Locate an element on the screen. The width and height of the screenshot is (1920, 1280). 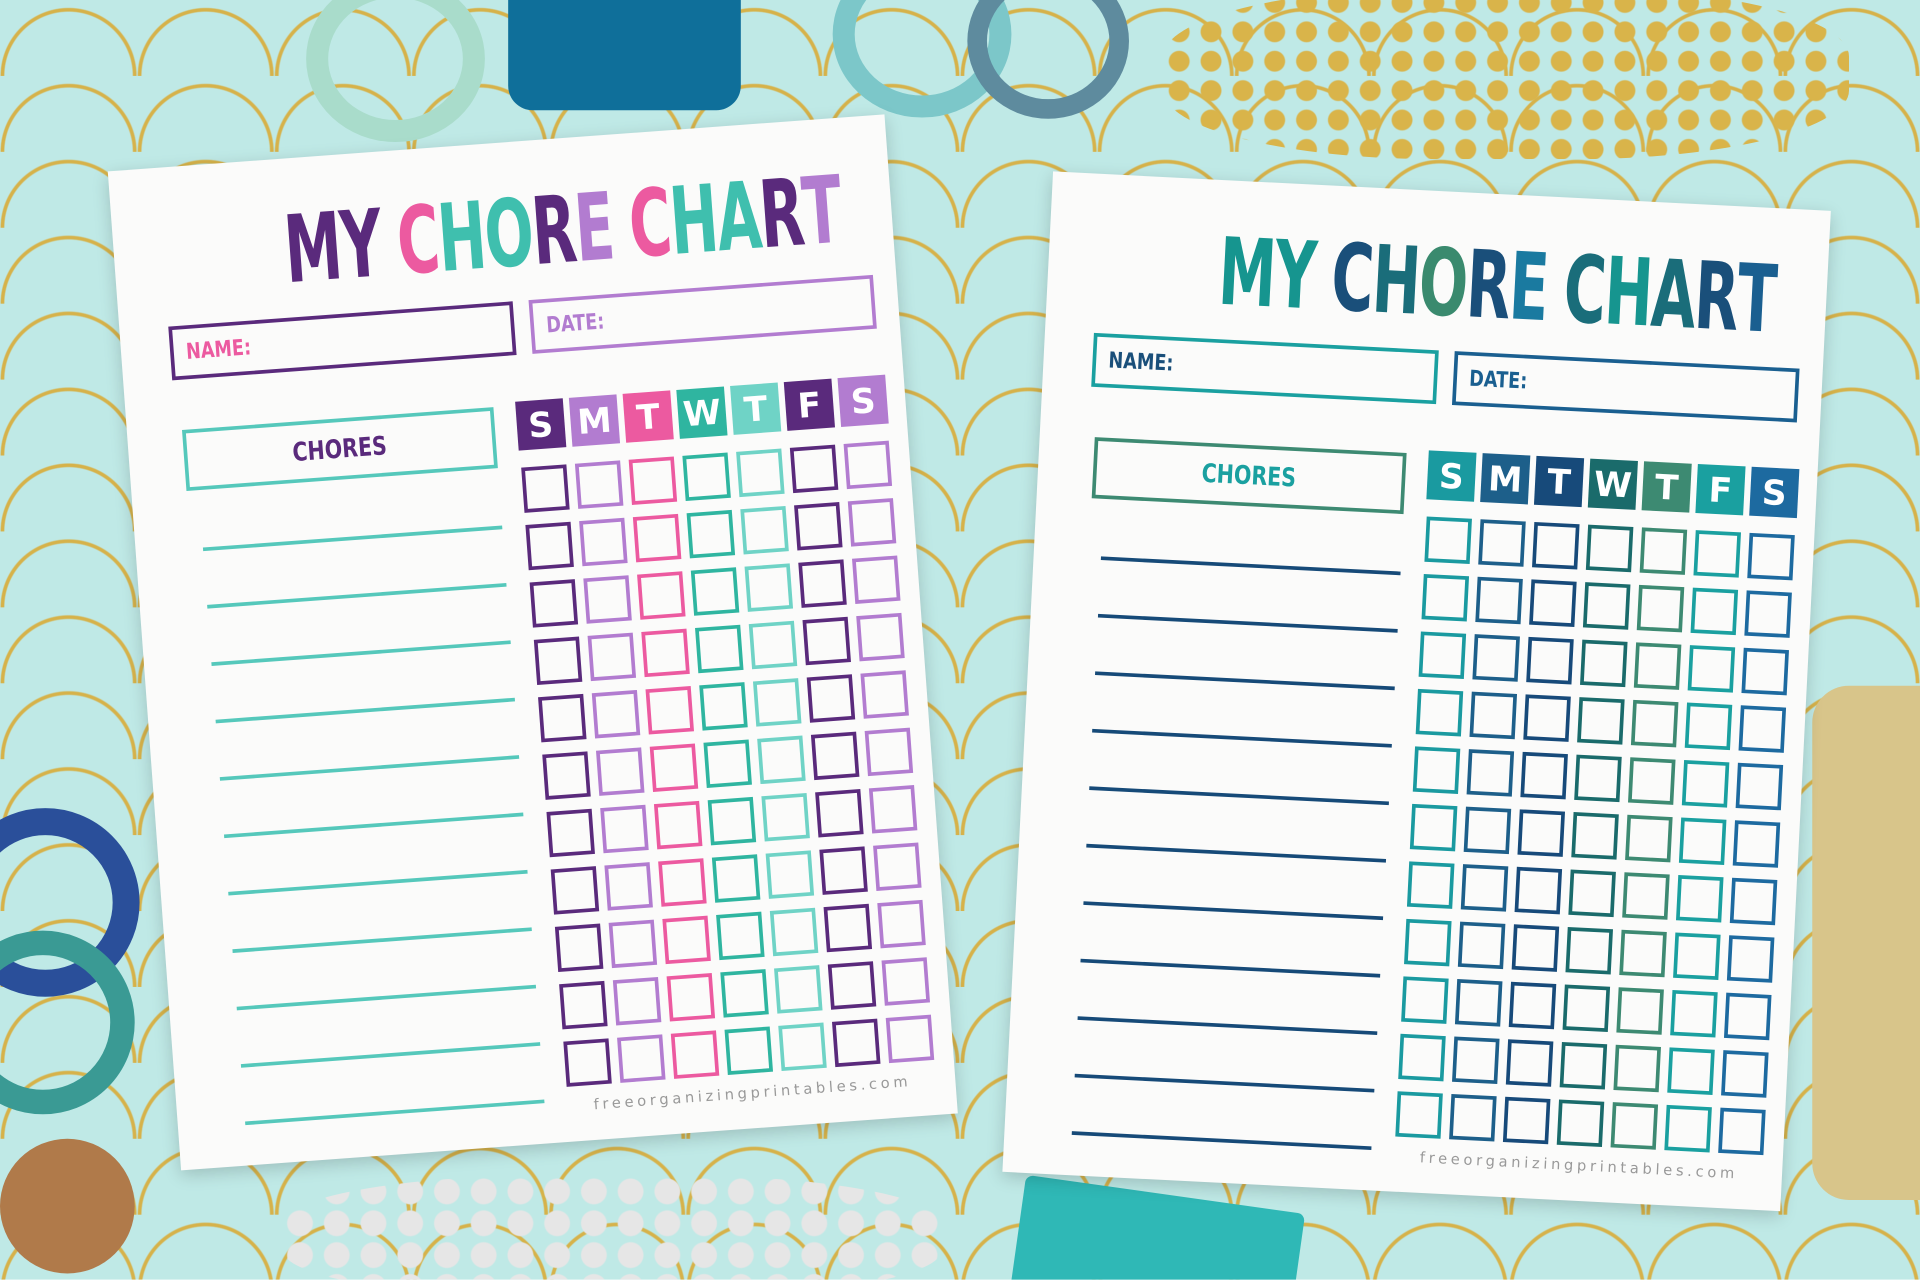
name-field: NAME: is located at coordinates (342, 341).